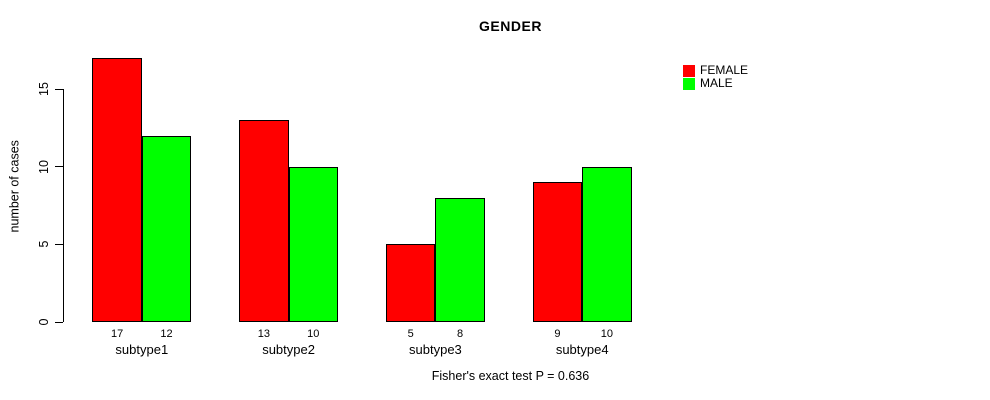 Image resolution: width=990 pixels, height=400 pixels. What do you see at coordinates (435, 349) in the screenshot?
I see `x-axis-group-label-subtype3: subtype3` at bounding box center [435, 349].